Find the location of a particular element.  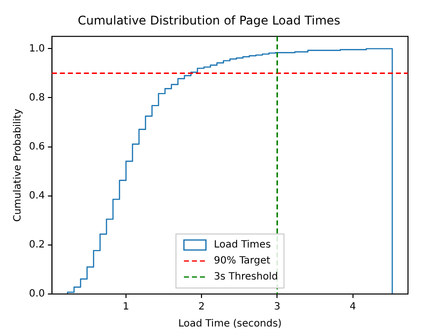

chart-title: Cumulative Distribution of Page Load Times is located at coordinates (209, 20).